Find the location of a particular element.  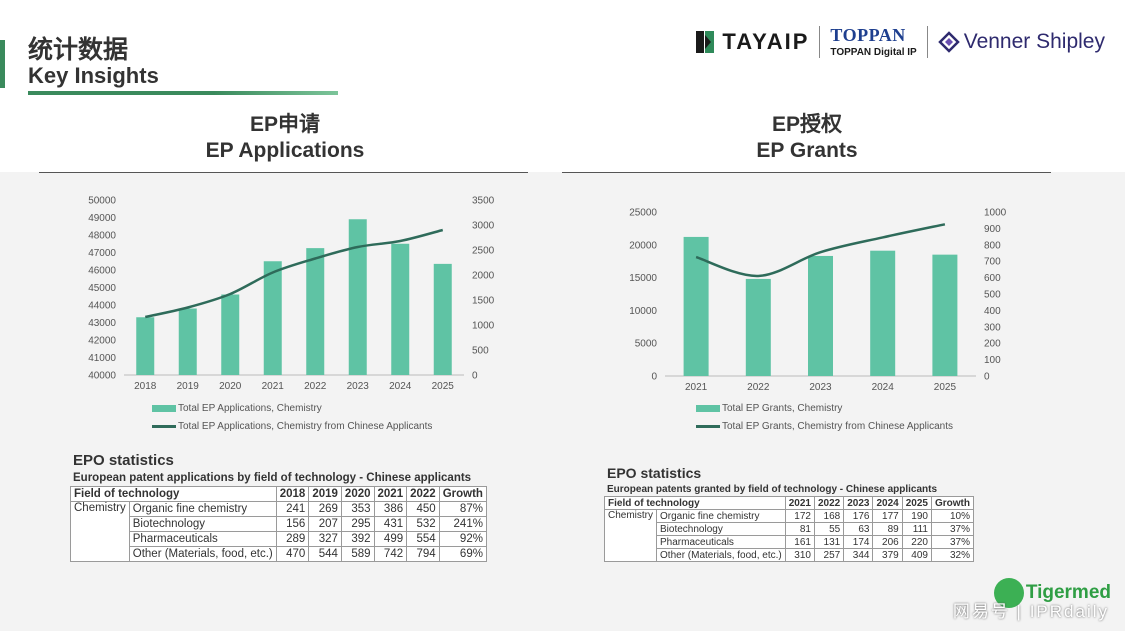

x-tick-label: 2019 is located at coordinates (188, 386).